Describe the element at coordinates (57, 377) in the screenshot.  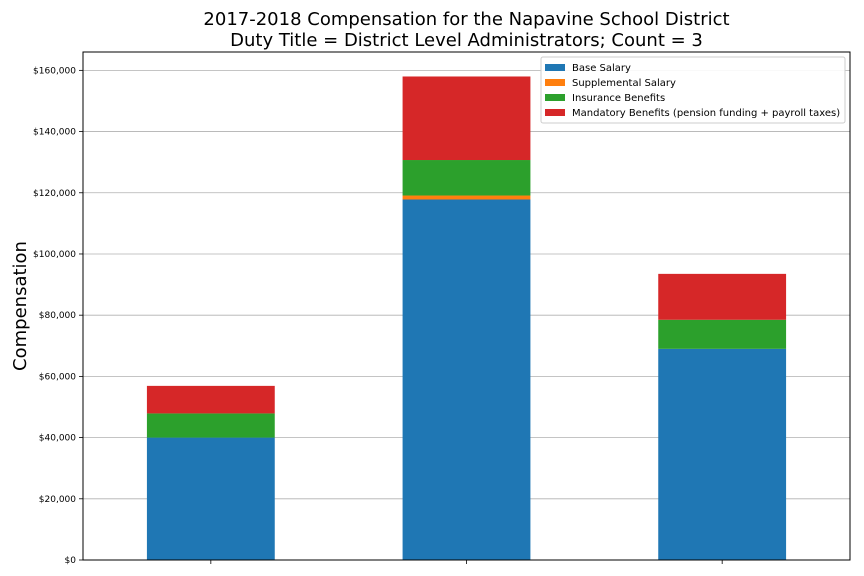
I see `y-tick-label: $60,000` at that location.